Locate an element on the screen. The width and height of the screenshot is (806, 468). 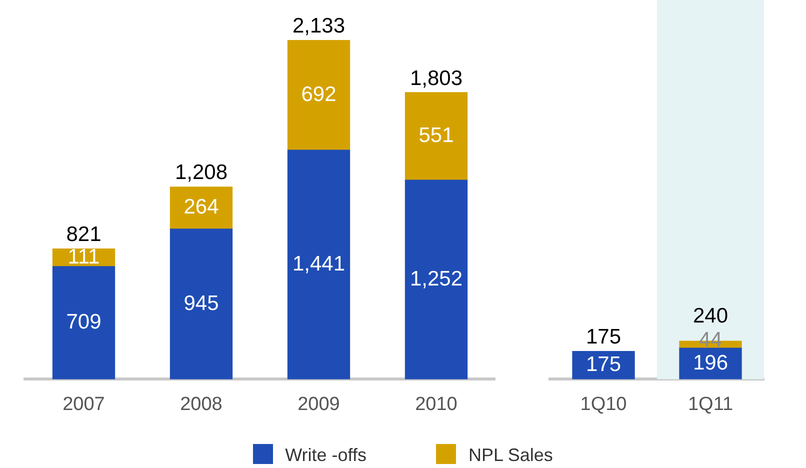
data-label: 551 is located at coordinates (436, 136).